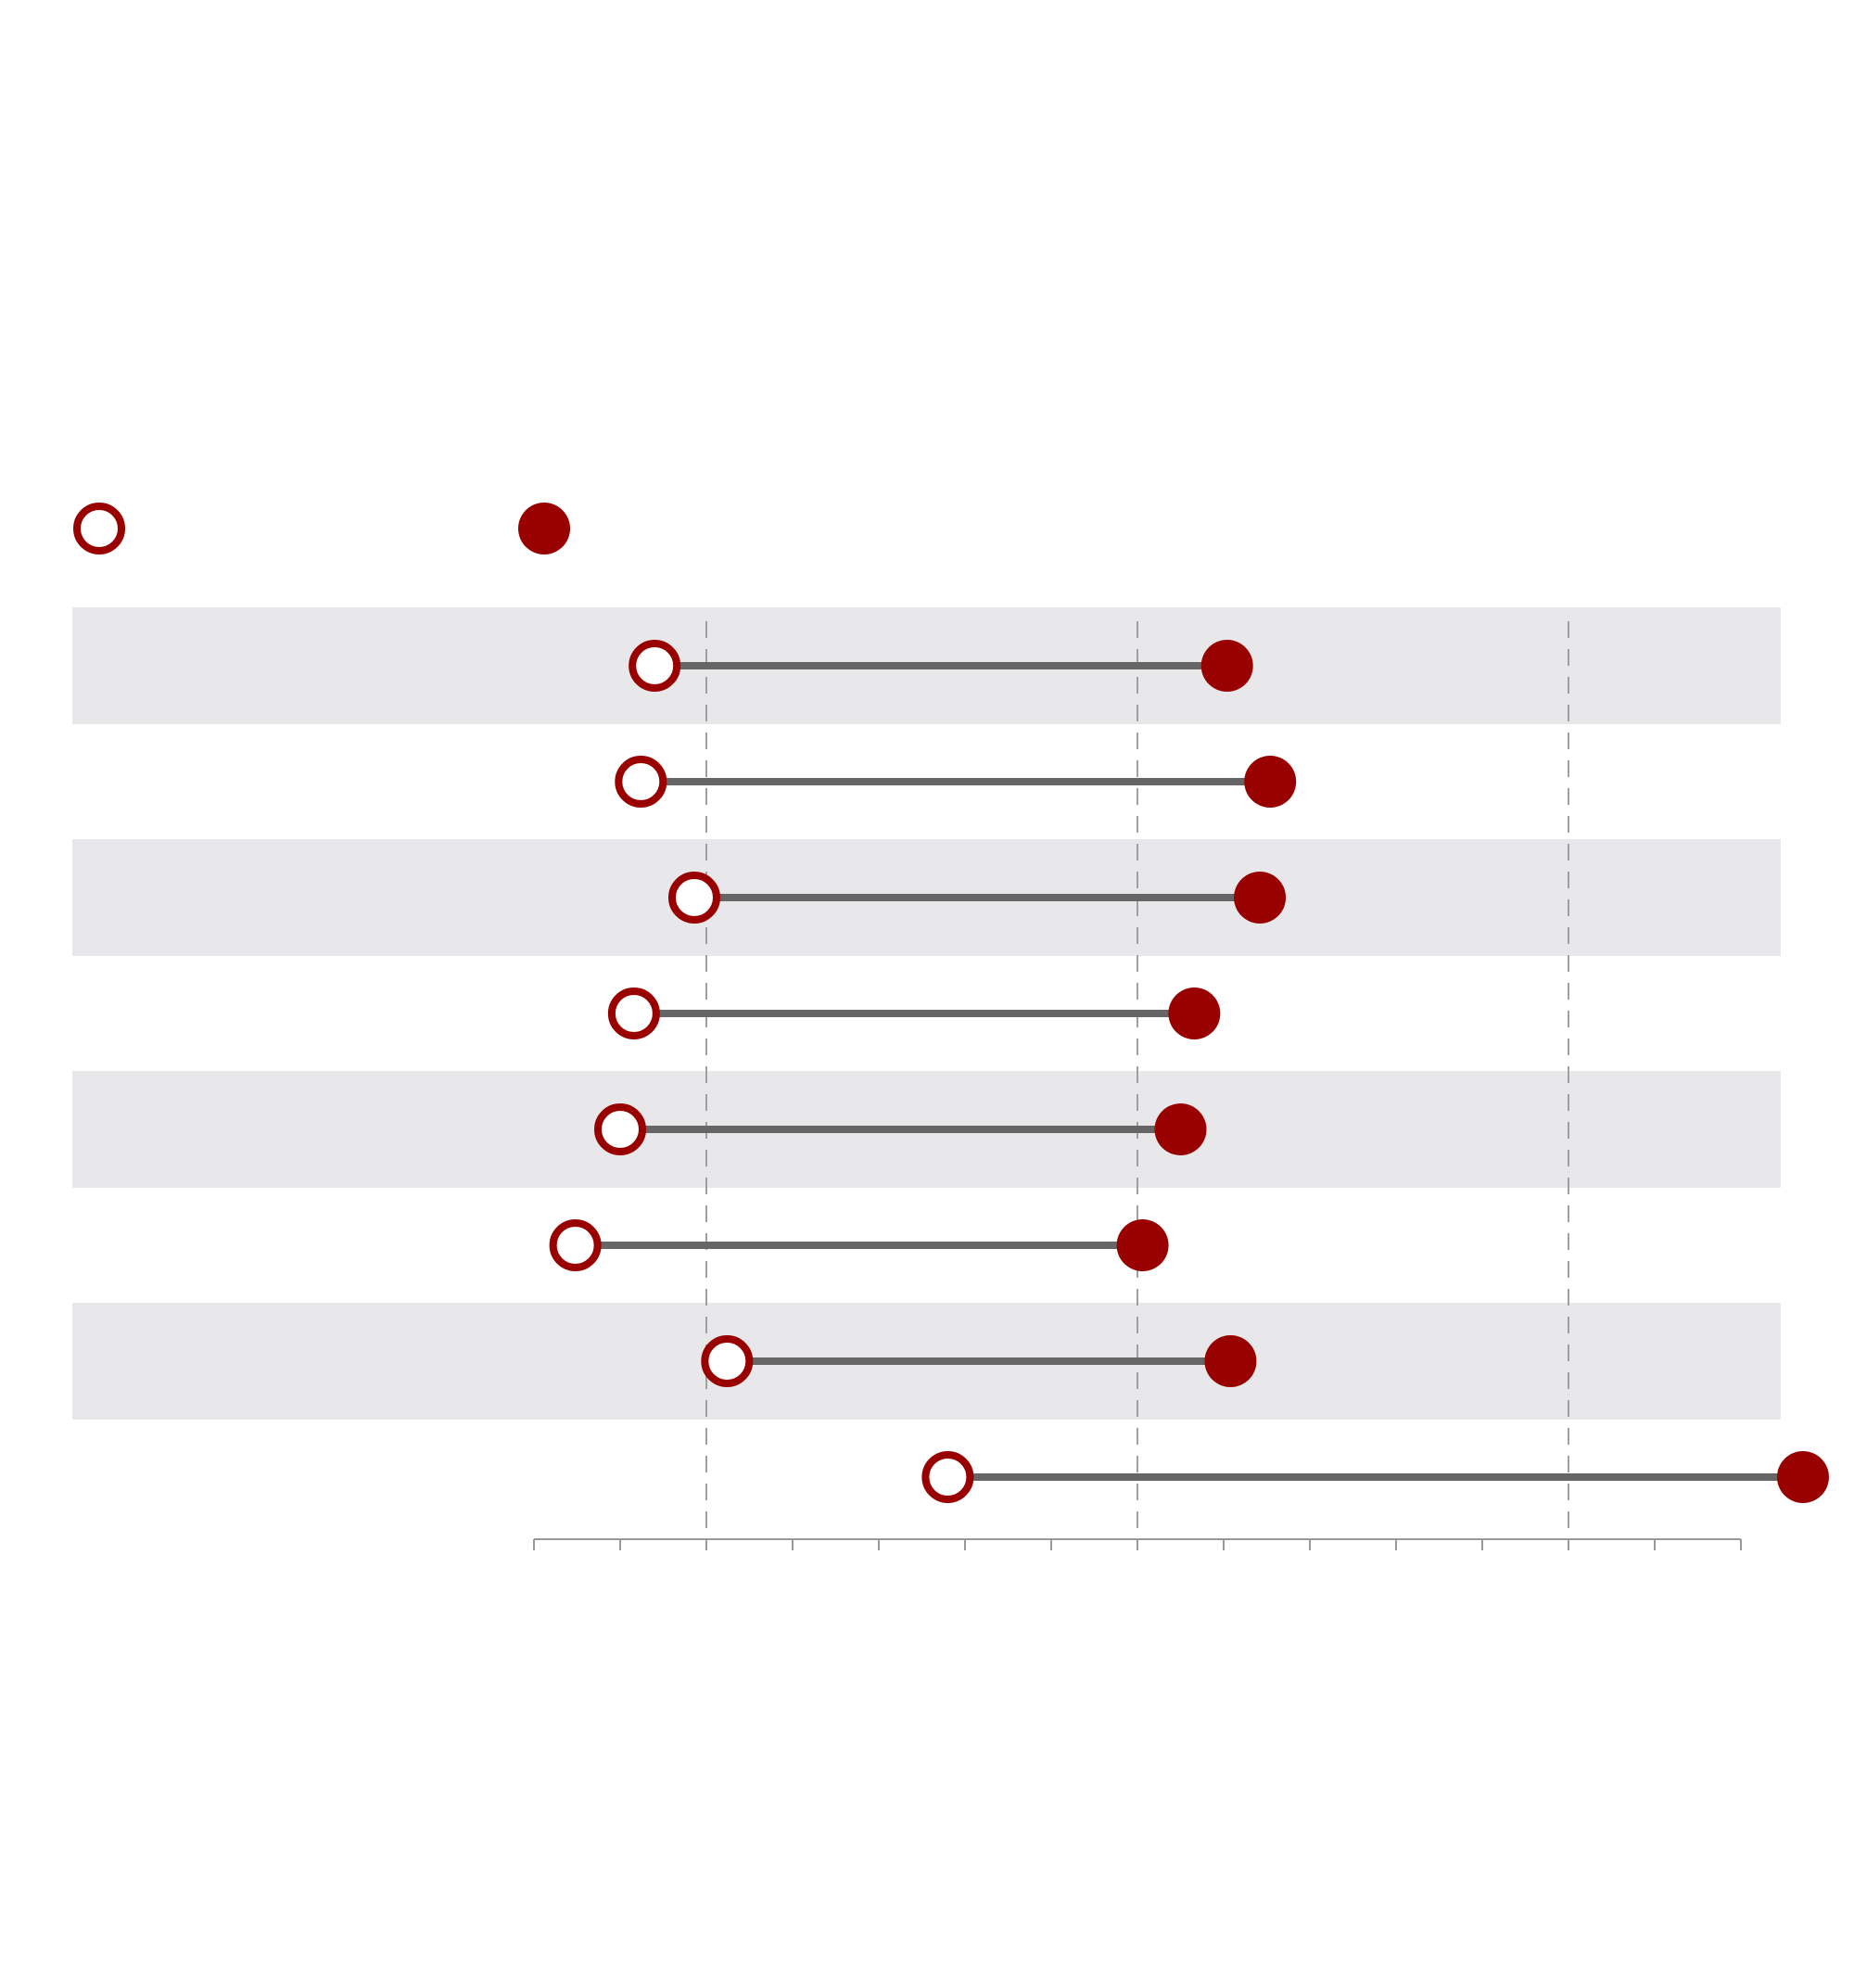 This screenshot has width=1854, height=1988. Describe the element at coordinates (321, 528) in the screenshot. I see `legend` at that location.